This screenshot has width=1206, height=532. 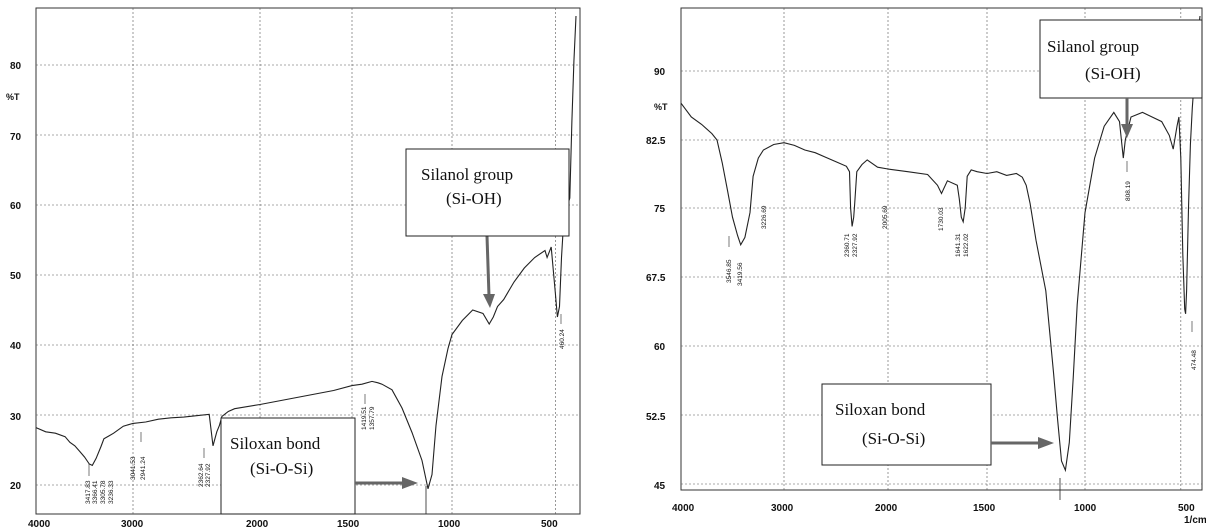 What do you see at coordinates (132, 524) in the screenshot?
I see `left-x-tick: 3000` at bounding box center [132, 524].